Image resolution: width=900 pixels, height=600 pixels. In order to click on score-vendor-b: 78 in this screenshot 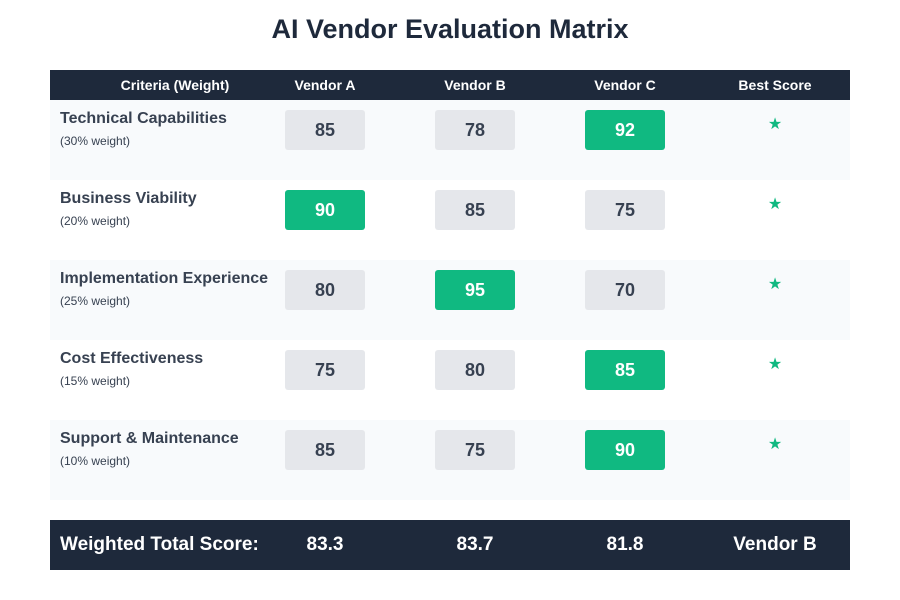, I will do `click(475, 130)`.